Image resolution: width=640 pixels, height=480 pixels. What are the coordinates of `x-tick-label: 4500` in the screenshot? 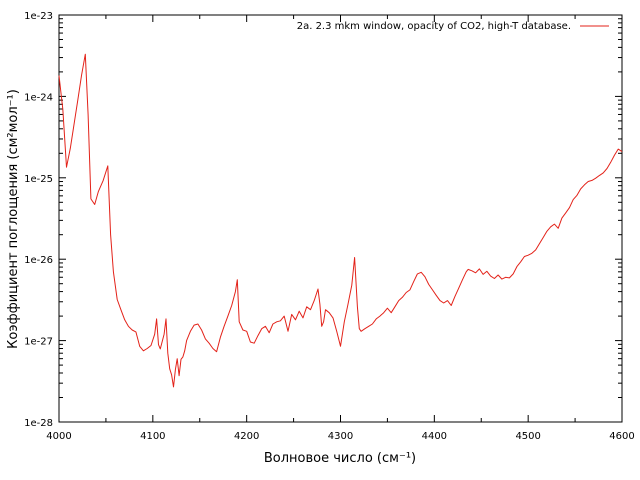 It's located at (527, 436).